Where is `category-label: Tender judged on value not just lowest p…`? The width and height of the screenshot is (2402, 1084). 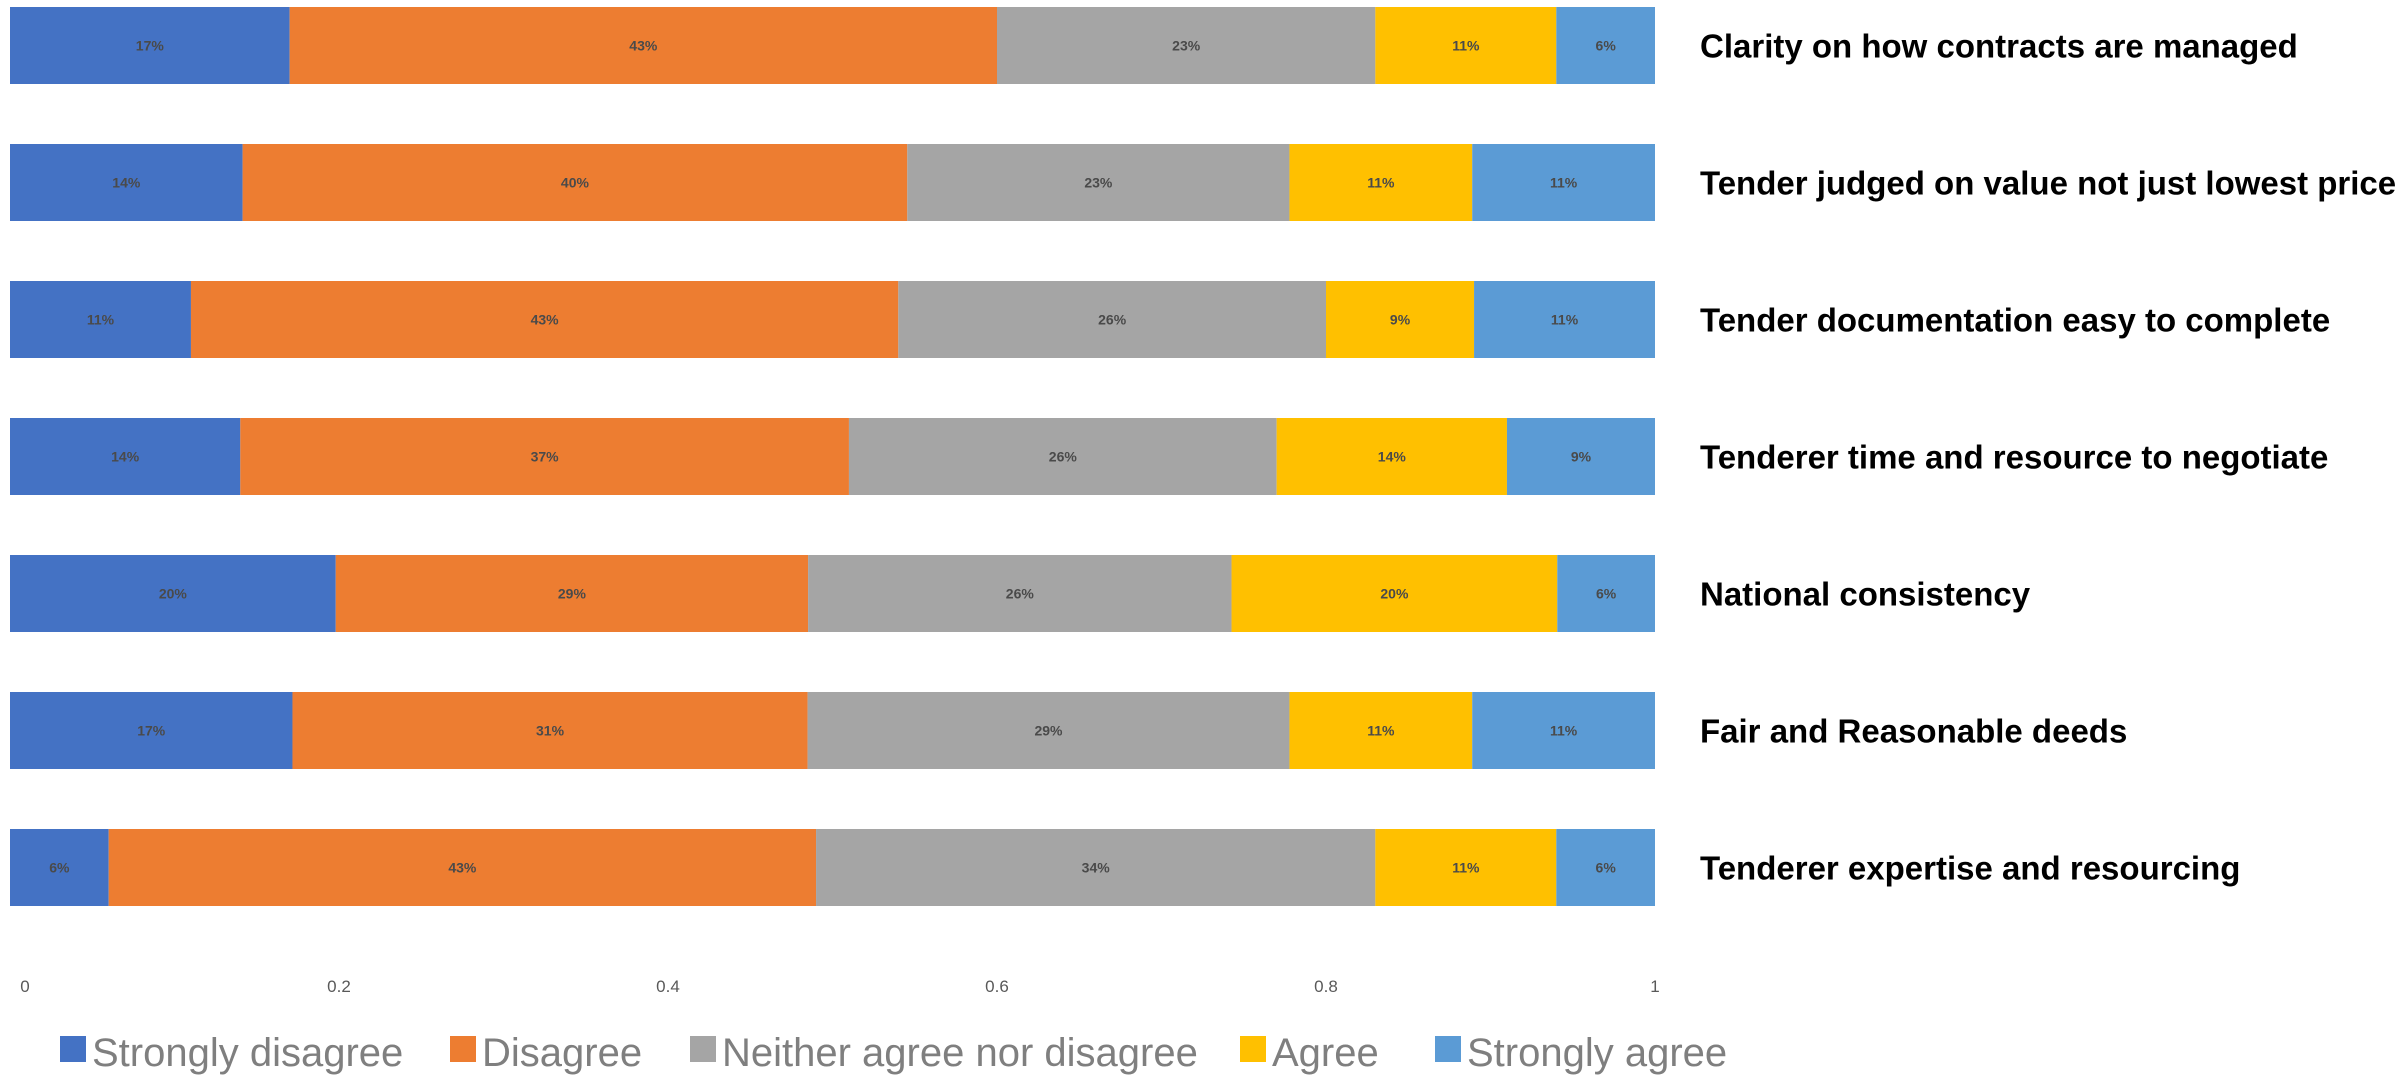 category-label: Tender judged on value not just lowest p… is located at coordinates (2048, 183).